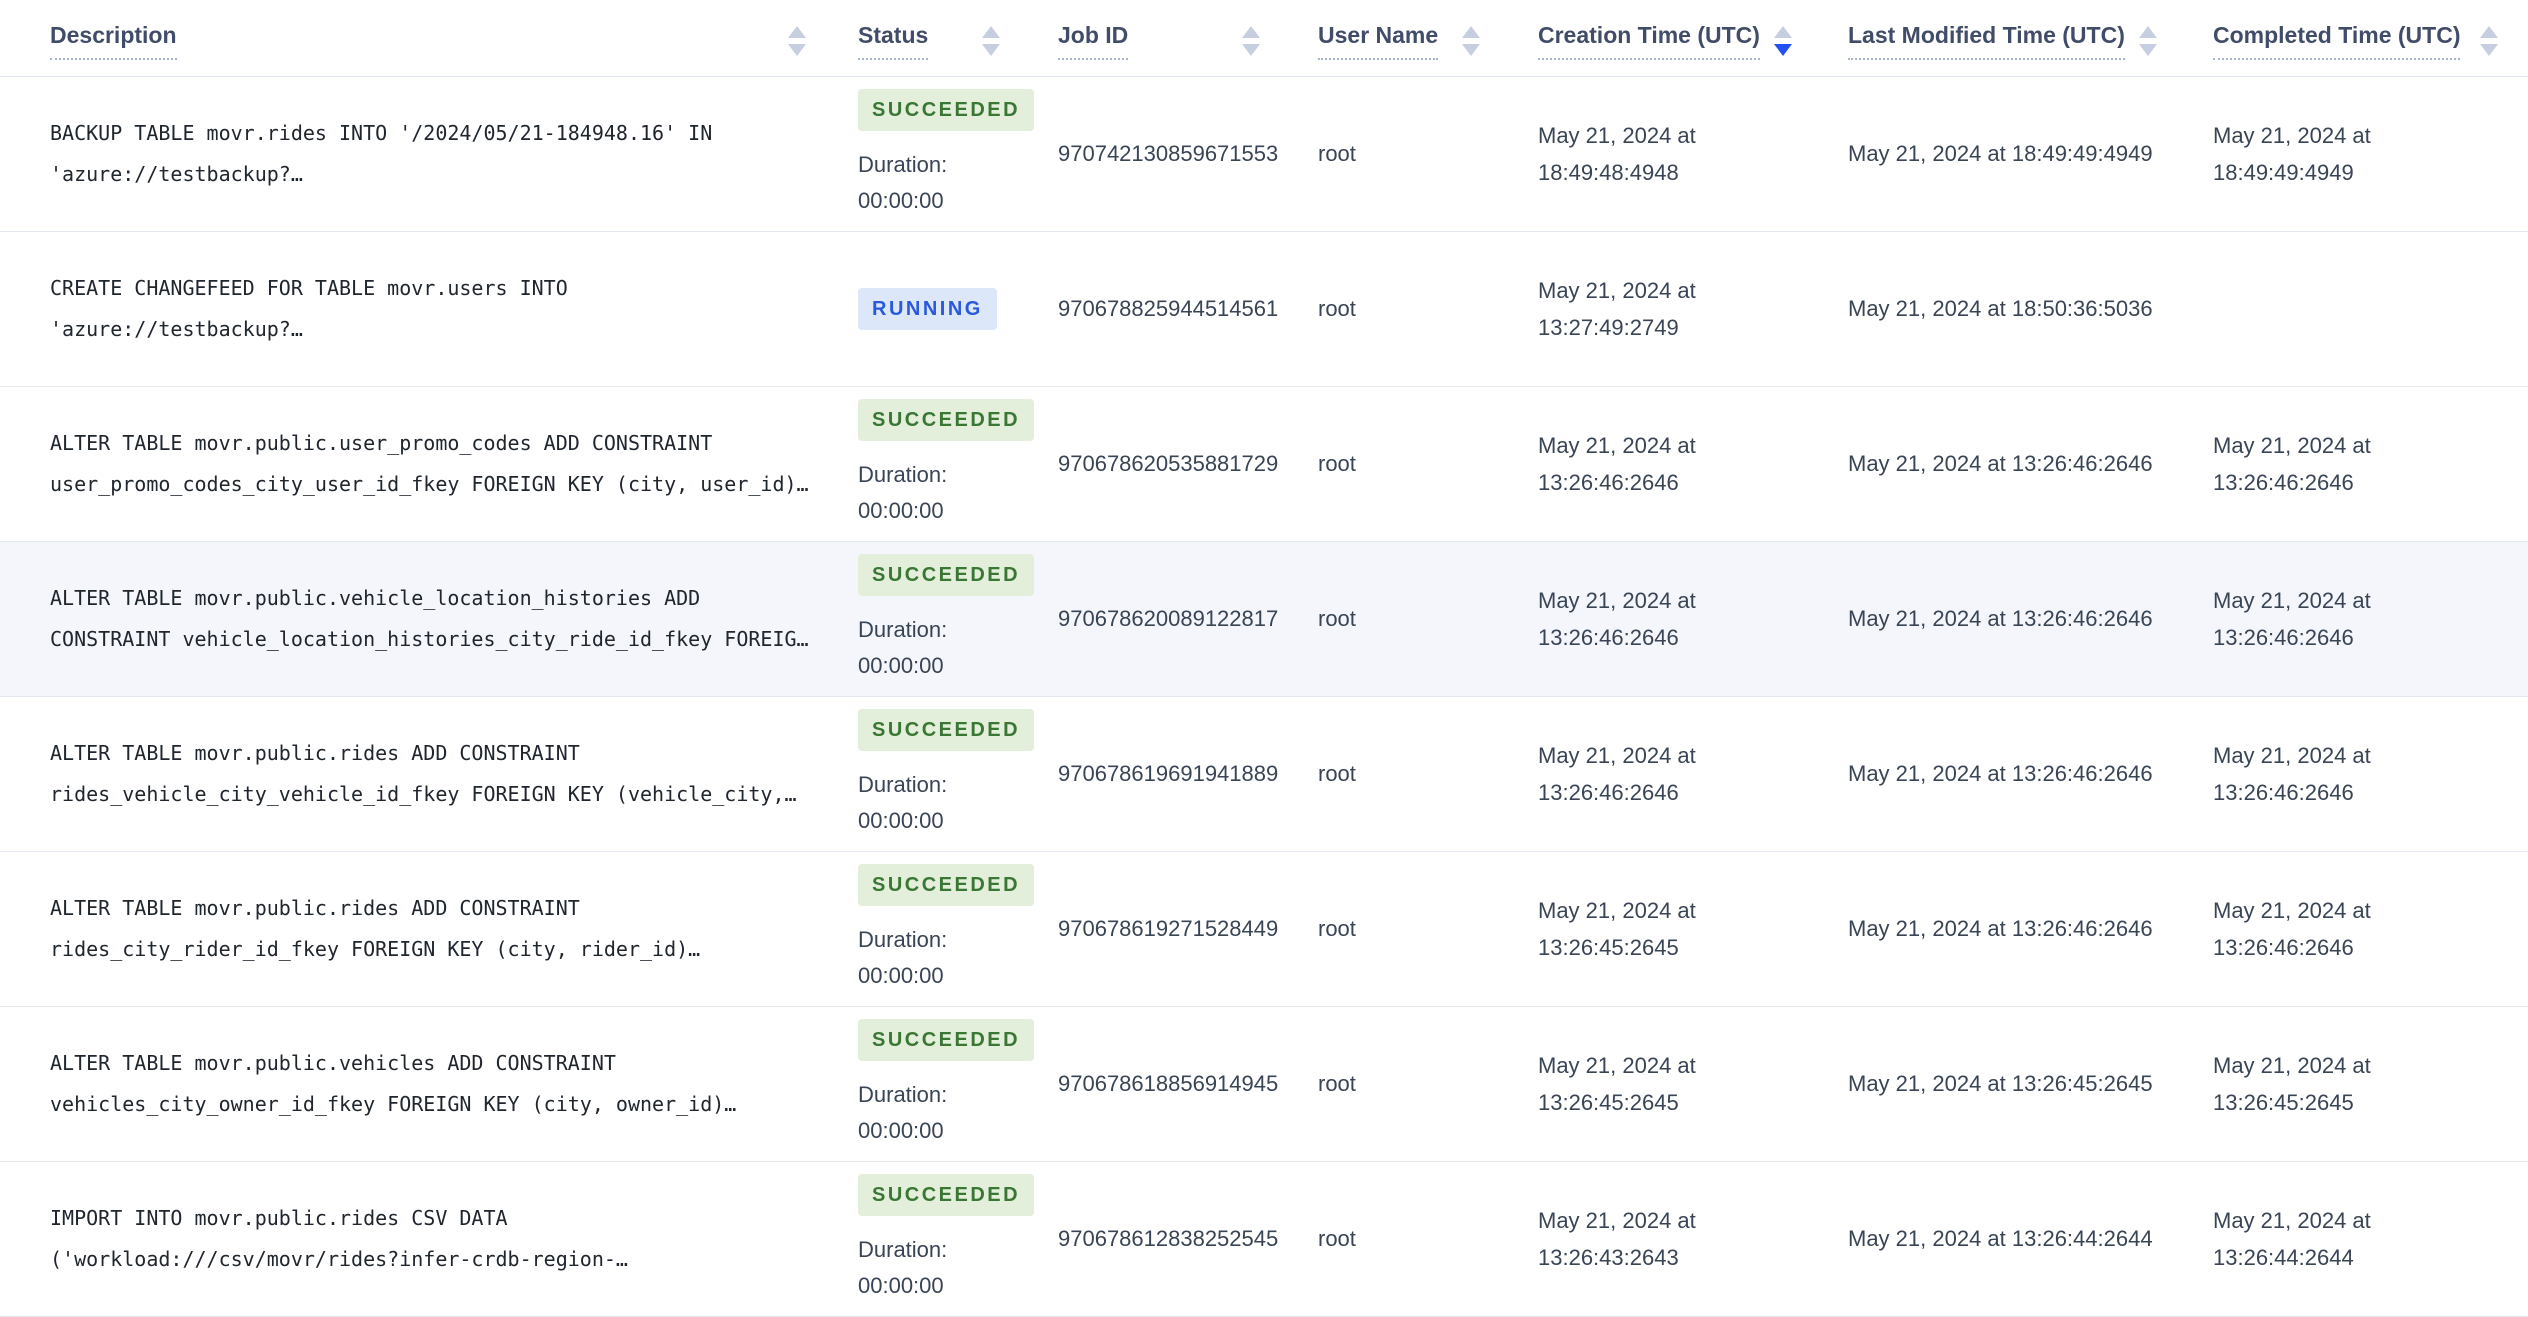 This screenshot has height=1317, width=2528. I want to click on completed-time-cell: May 21, 2024 at 18:49:49:4949, so click(2356, 154).